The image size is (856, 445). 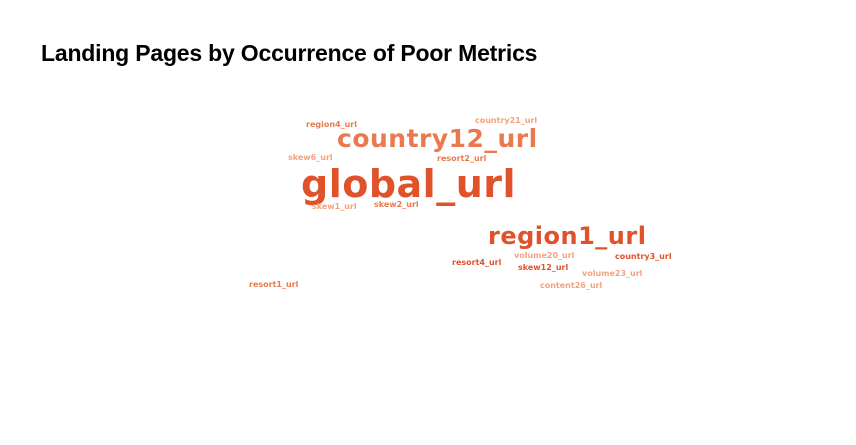 What do you see at coordinates (274, 284) in the screenshot?
I see `word-resort1-url: resort1_url` at bounding box center [274, 284].